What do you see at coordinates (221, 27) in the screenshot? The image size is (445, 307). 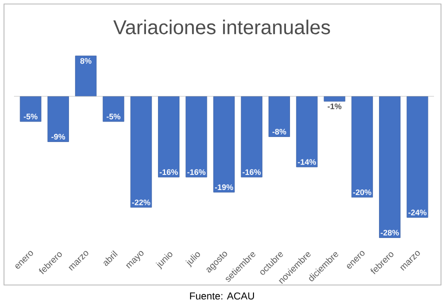 I see `chart-title: Variaciones interanuales` at bounding box center [221, 27].